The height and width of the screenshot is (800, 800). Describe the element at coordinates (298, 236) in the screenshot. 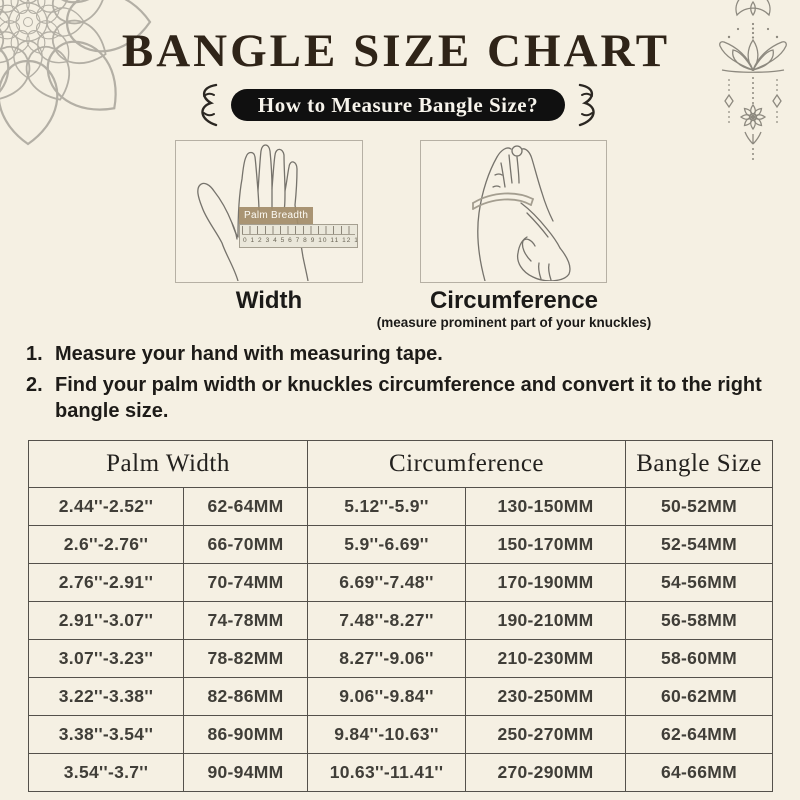

I see `ruler: 0 1 2 3 4 5 6 7 8 9 10 11 12 13 14` at that location.